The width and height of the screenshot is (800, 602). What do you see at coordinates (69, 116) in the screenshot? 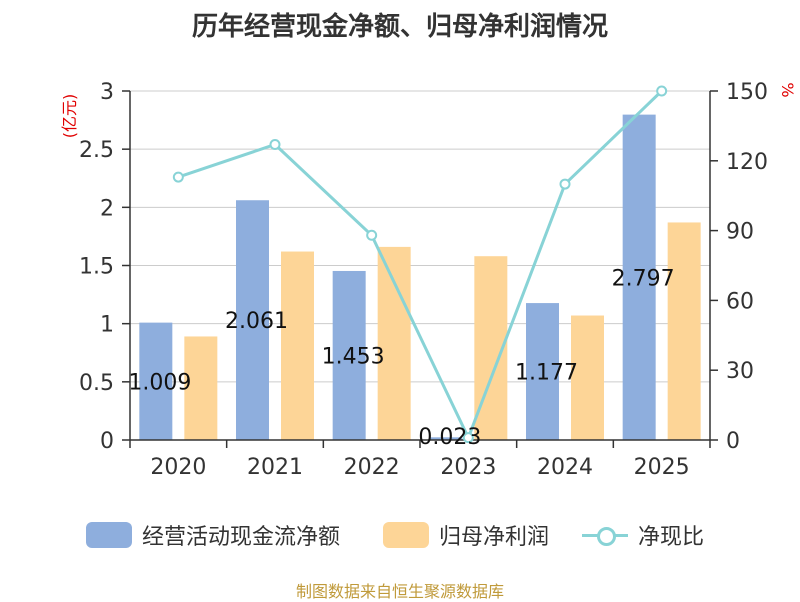
I see `y-left-axis-label: (亿元)` at bounding box center [69, 116].